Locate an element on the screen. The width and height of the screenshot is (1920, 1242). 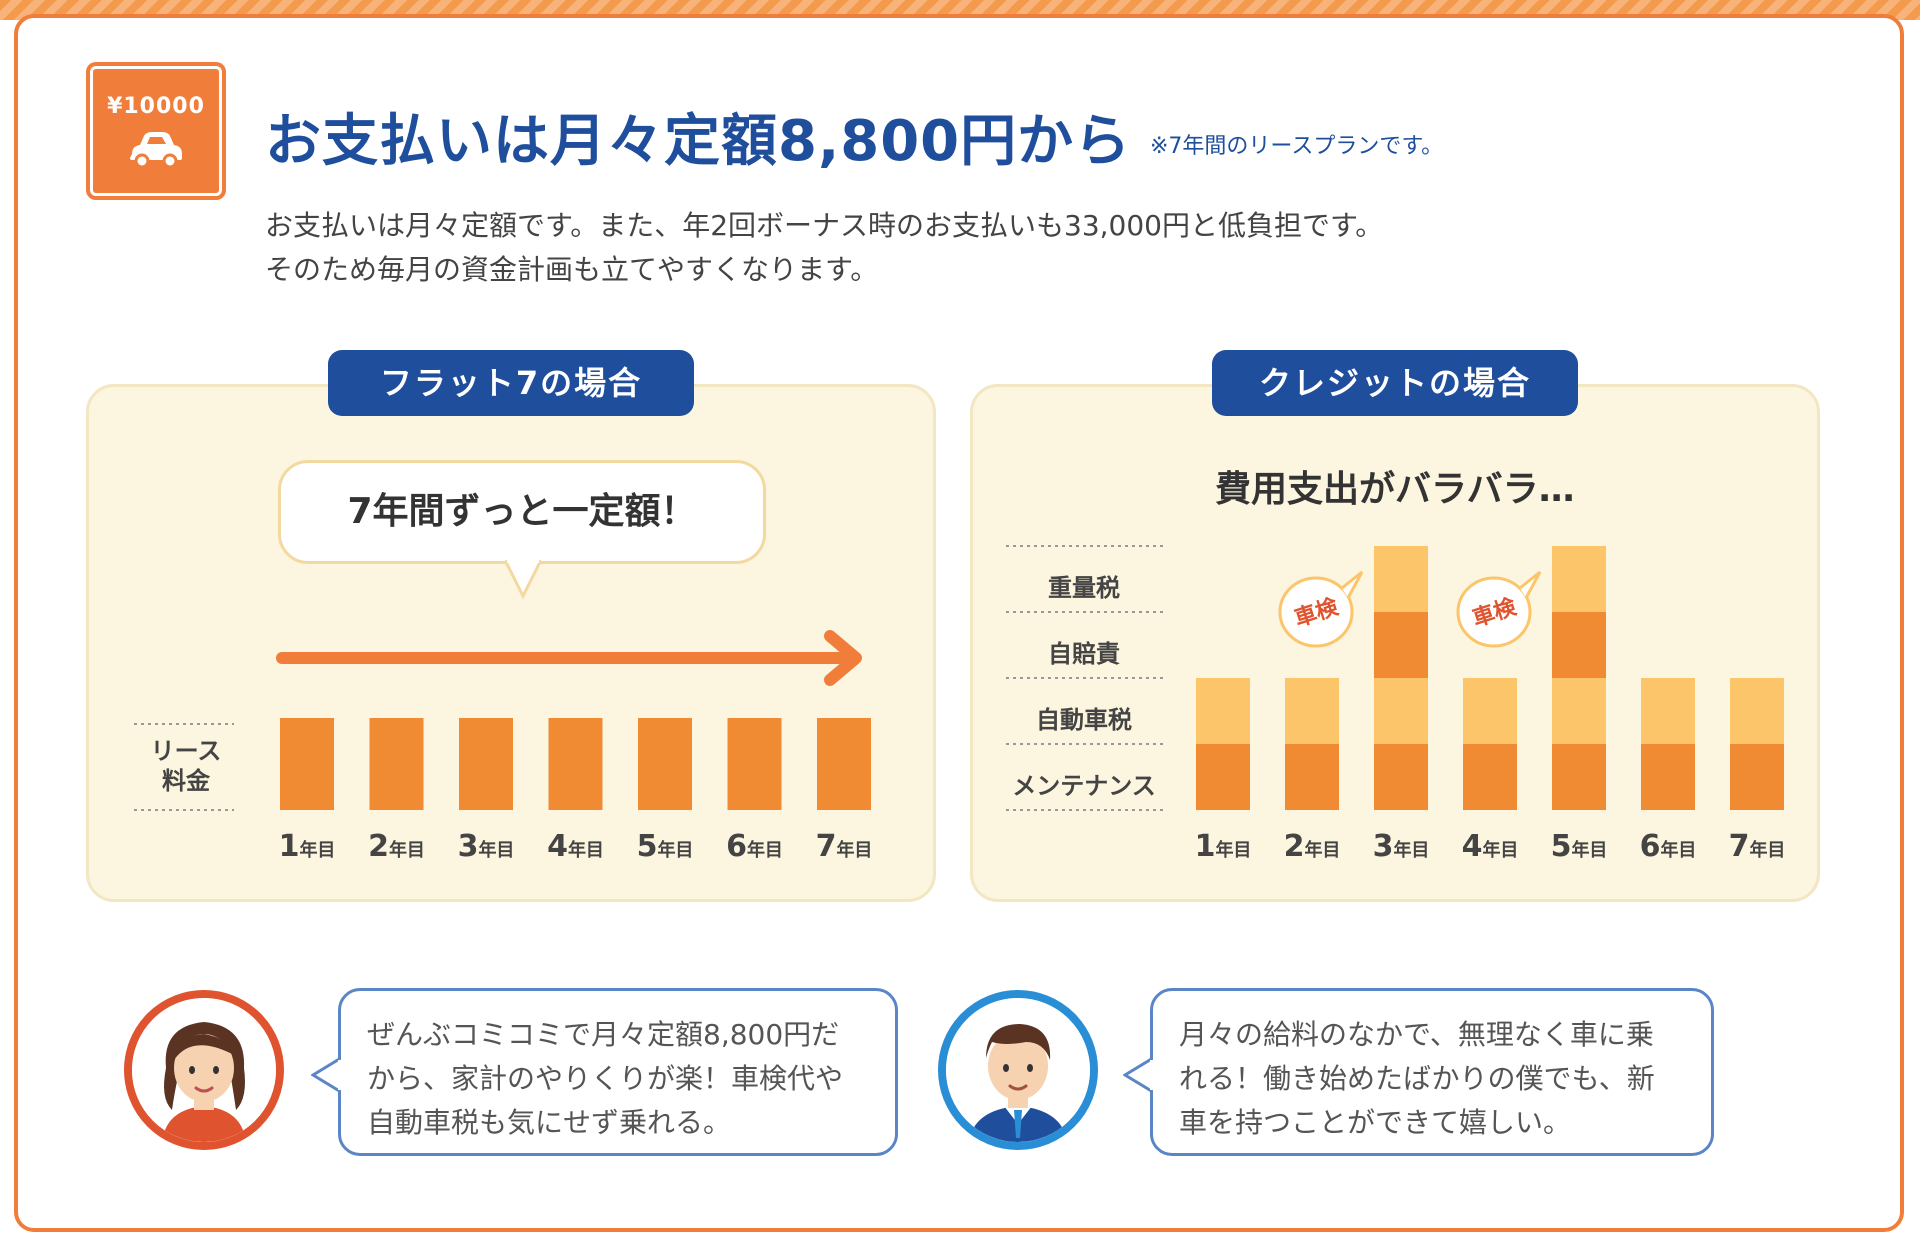
man-face-icon is located at coordinates (1018, 1070).